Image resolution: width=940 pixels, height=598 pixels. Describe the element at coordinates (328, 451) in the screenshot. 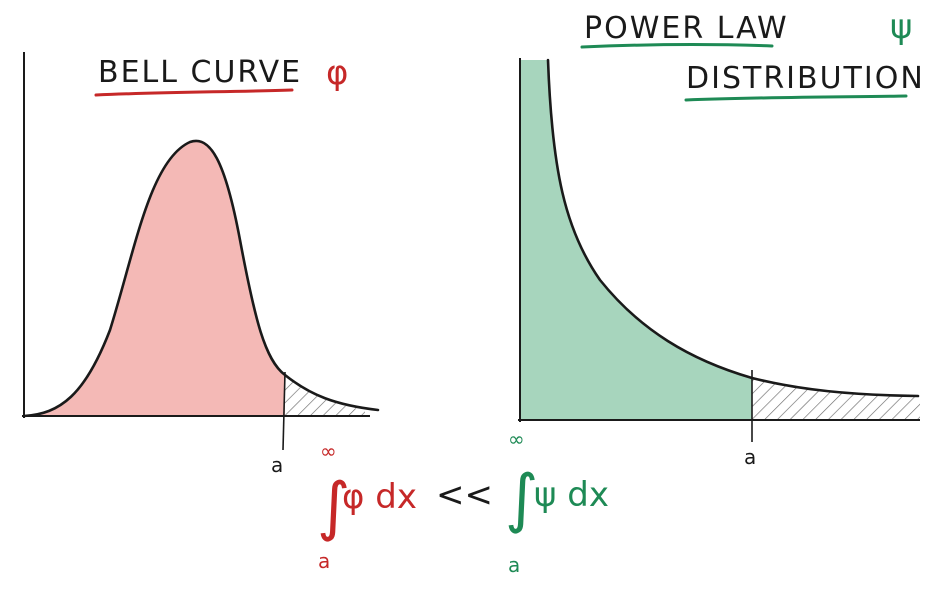

I see `left-integral-upper-limit: ∞` at that location.